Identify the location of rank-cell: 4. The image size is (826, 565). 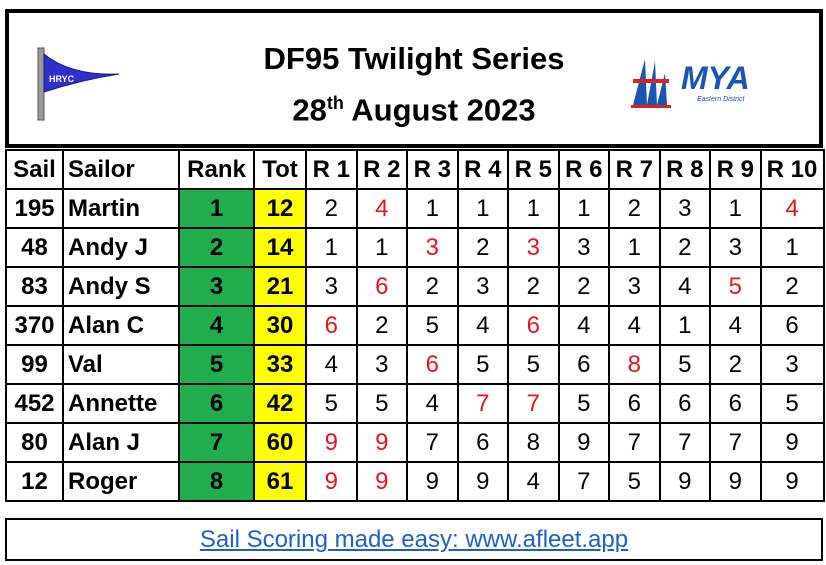
(216, 325).